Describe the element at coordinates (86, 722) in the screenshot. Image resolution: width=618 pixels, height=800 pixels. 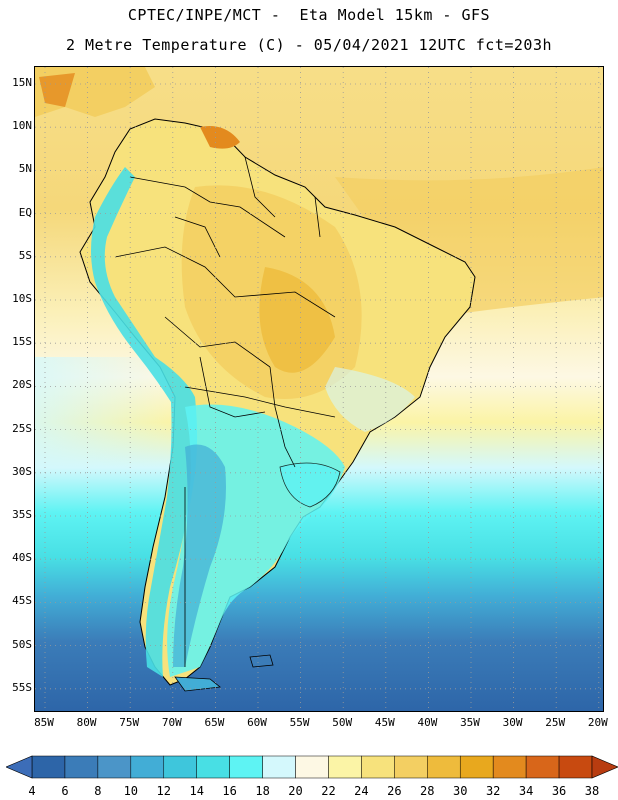
I see `lon-label: 80W` at that location.